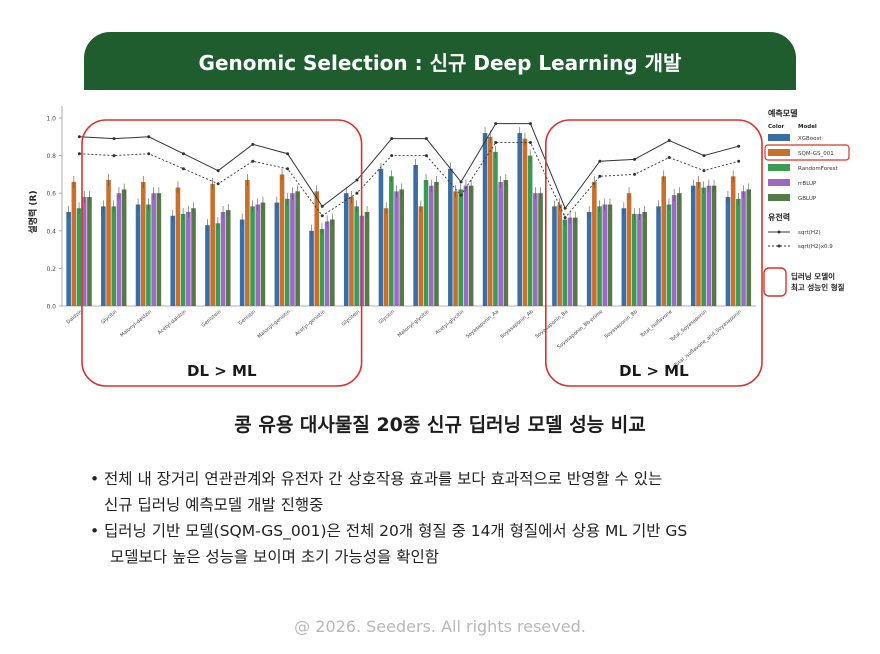 The width and height of the screenshot is (880, 654). What do you see at coordinates (807, 199) in the screenshot?
I see `legend-label: GBLUP` at bounding box center [807, 199].